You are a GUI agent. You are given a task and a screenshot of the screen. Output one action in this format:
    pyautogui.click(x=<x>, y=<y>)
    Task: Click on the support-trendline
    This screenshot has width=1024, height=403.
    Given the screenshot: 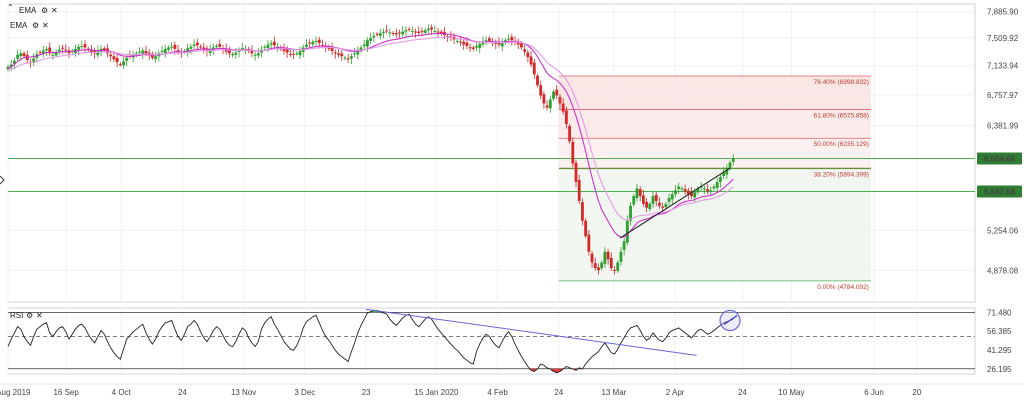 What is the action you would take?
    pyautogui.click(x=675, y=203)
    